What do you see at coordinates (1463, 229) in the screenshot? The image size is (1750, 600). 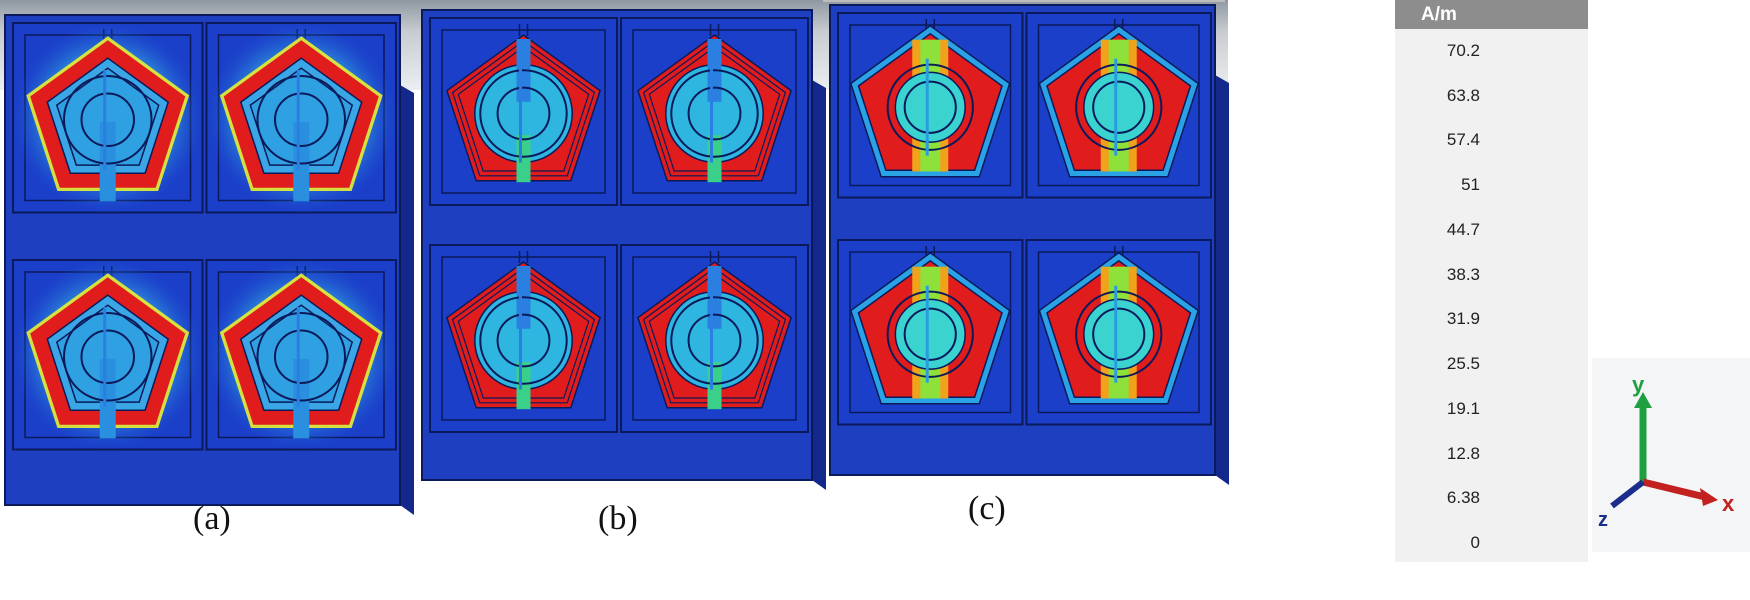 I see `legend-tick-label: 44.7` at bounding box center [1463, 229].